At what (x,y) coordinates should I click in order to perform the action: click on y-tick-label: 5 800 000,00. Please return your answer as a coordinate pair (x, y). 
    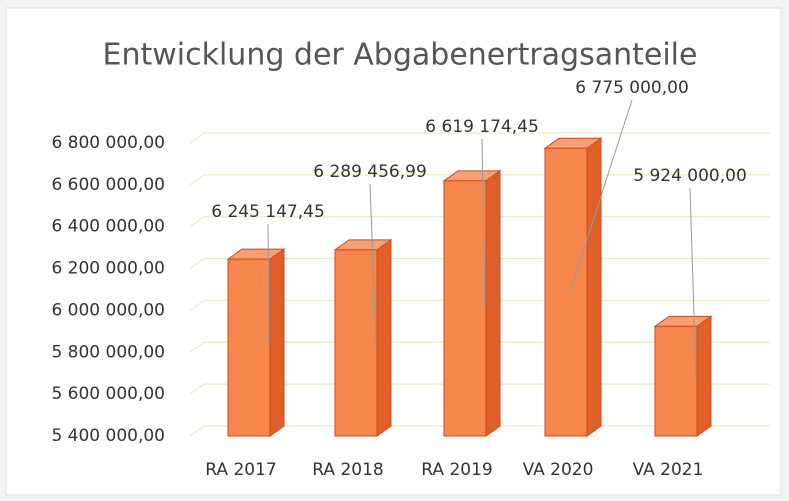
    Looking at the image, I should click on (108, 352).